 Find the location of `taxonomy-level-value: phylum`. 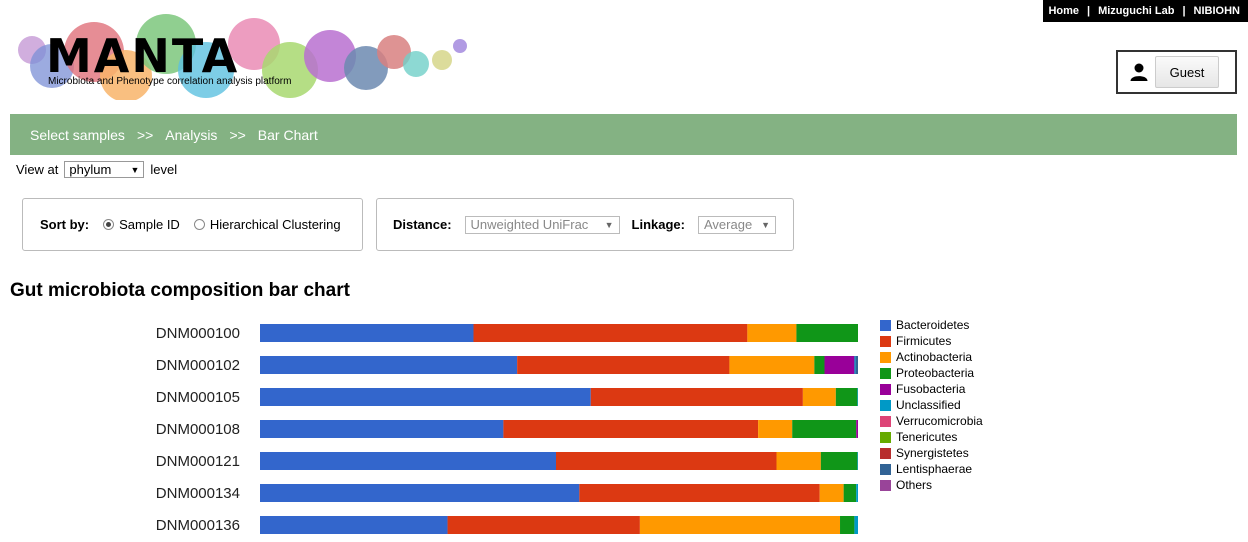

taxonomy-level-value: phylum is located at coordinates (90, 169).